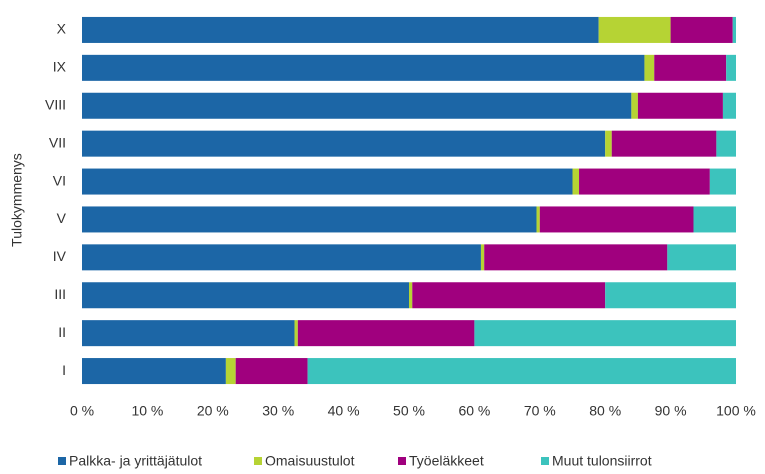 This screenshot has height=474, width=765. What do you see at coordinates (736, 411) in the screenshot?
I see `x-tick-label: 100 %` at bounding box center [736, 411].